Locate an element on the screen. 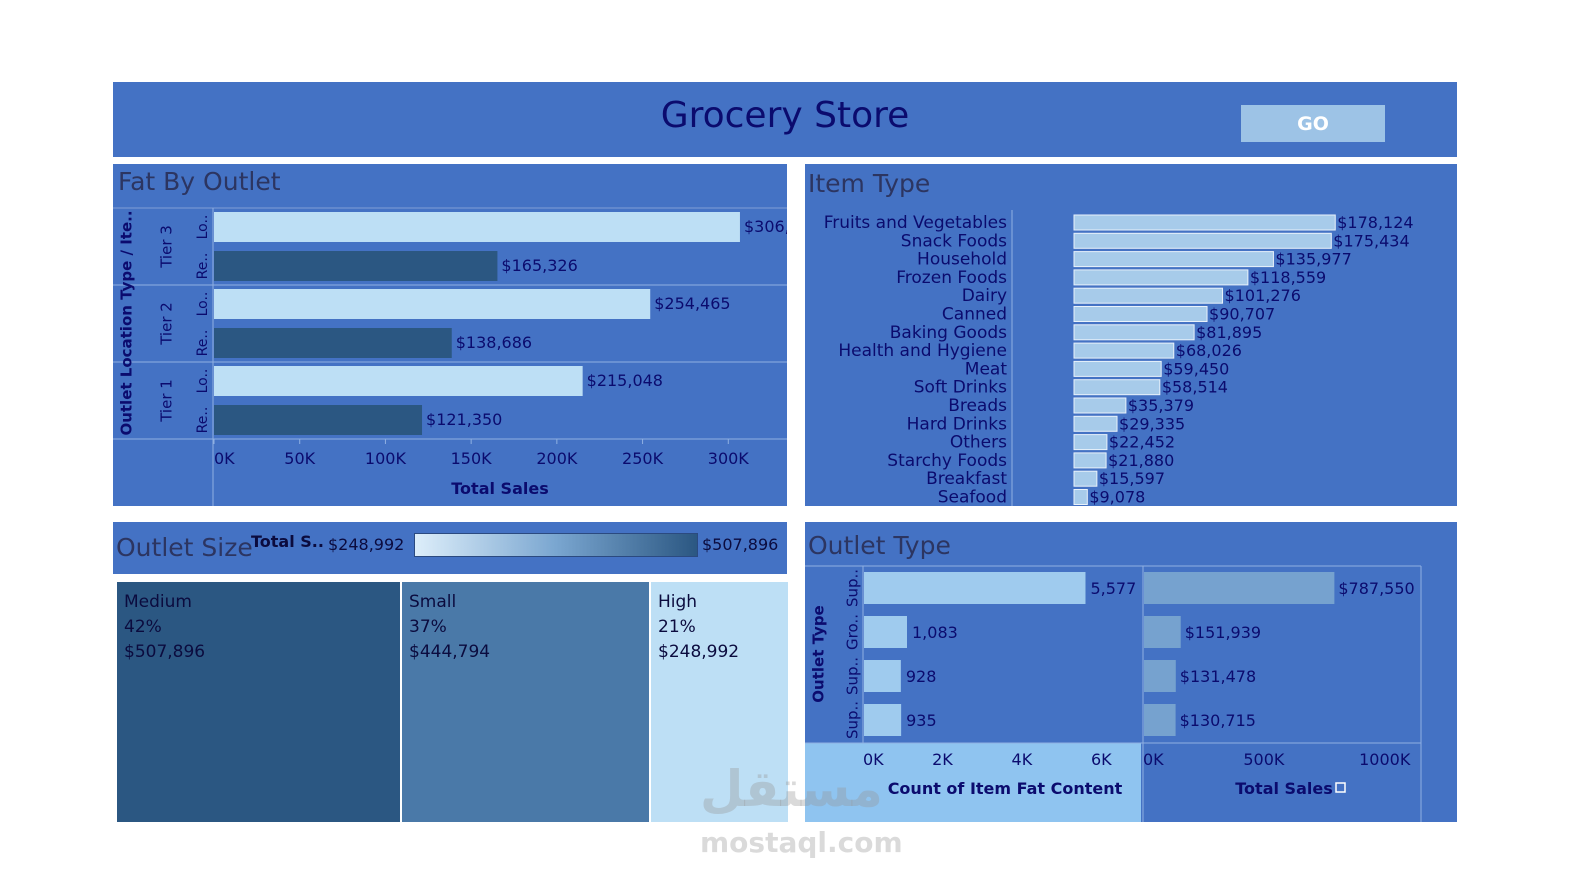  tile-pct: 37% is located at coordinates (428, 627).